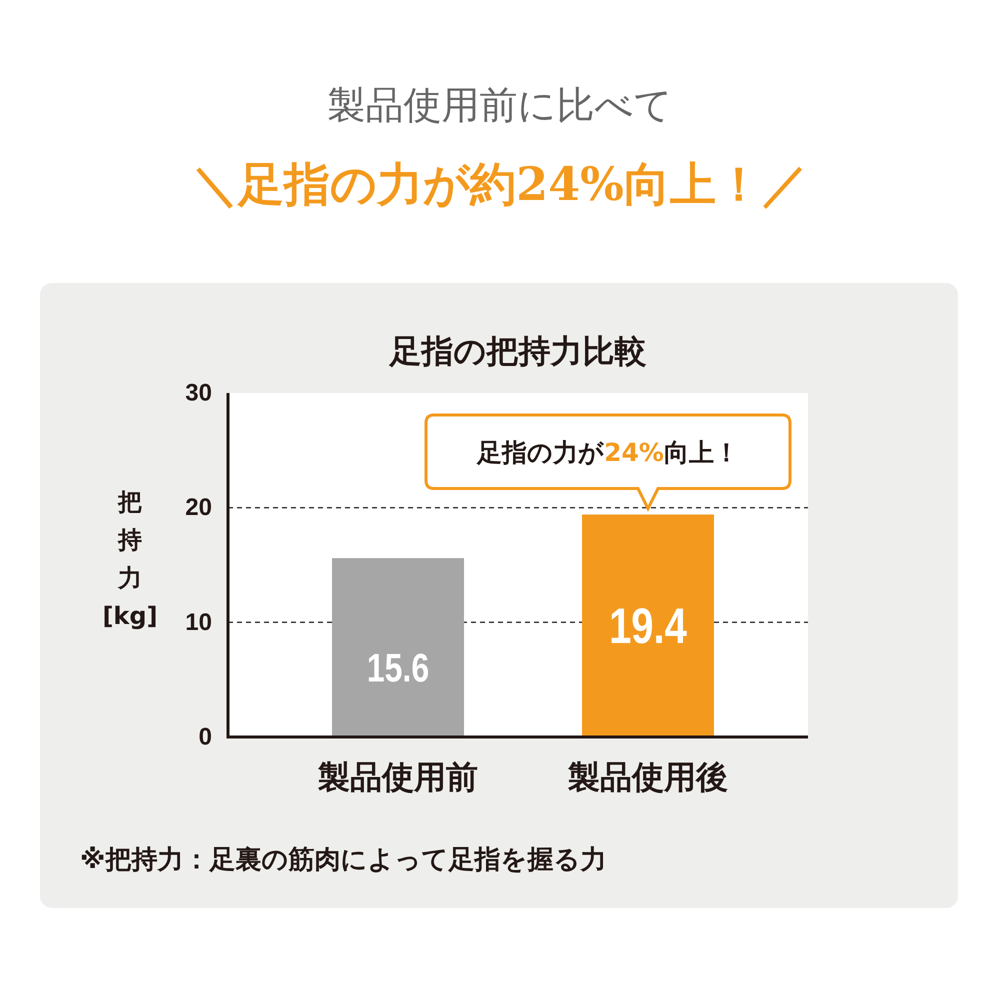  Describe the element at coordinates (607, 451) in the screenshot. I see `annotation: 足指の力が24%向上！` at that location.